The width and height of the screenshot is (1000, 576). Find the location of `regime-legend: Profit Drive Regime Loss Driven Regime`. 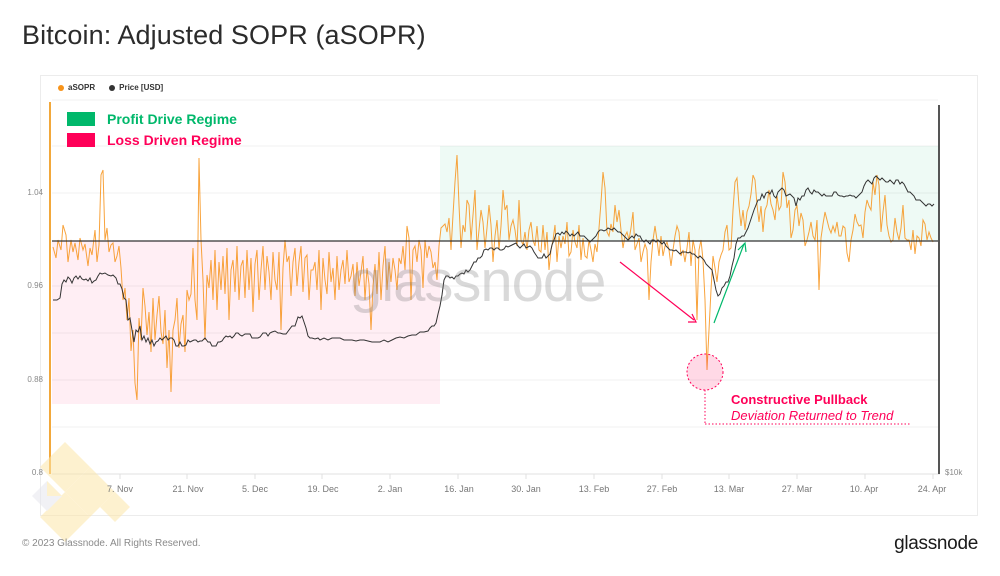

regime-legend: Profit Drive Regime Loss Driven Regime is located at coordinates (154, 129).